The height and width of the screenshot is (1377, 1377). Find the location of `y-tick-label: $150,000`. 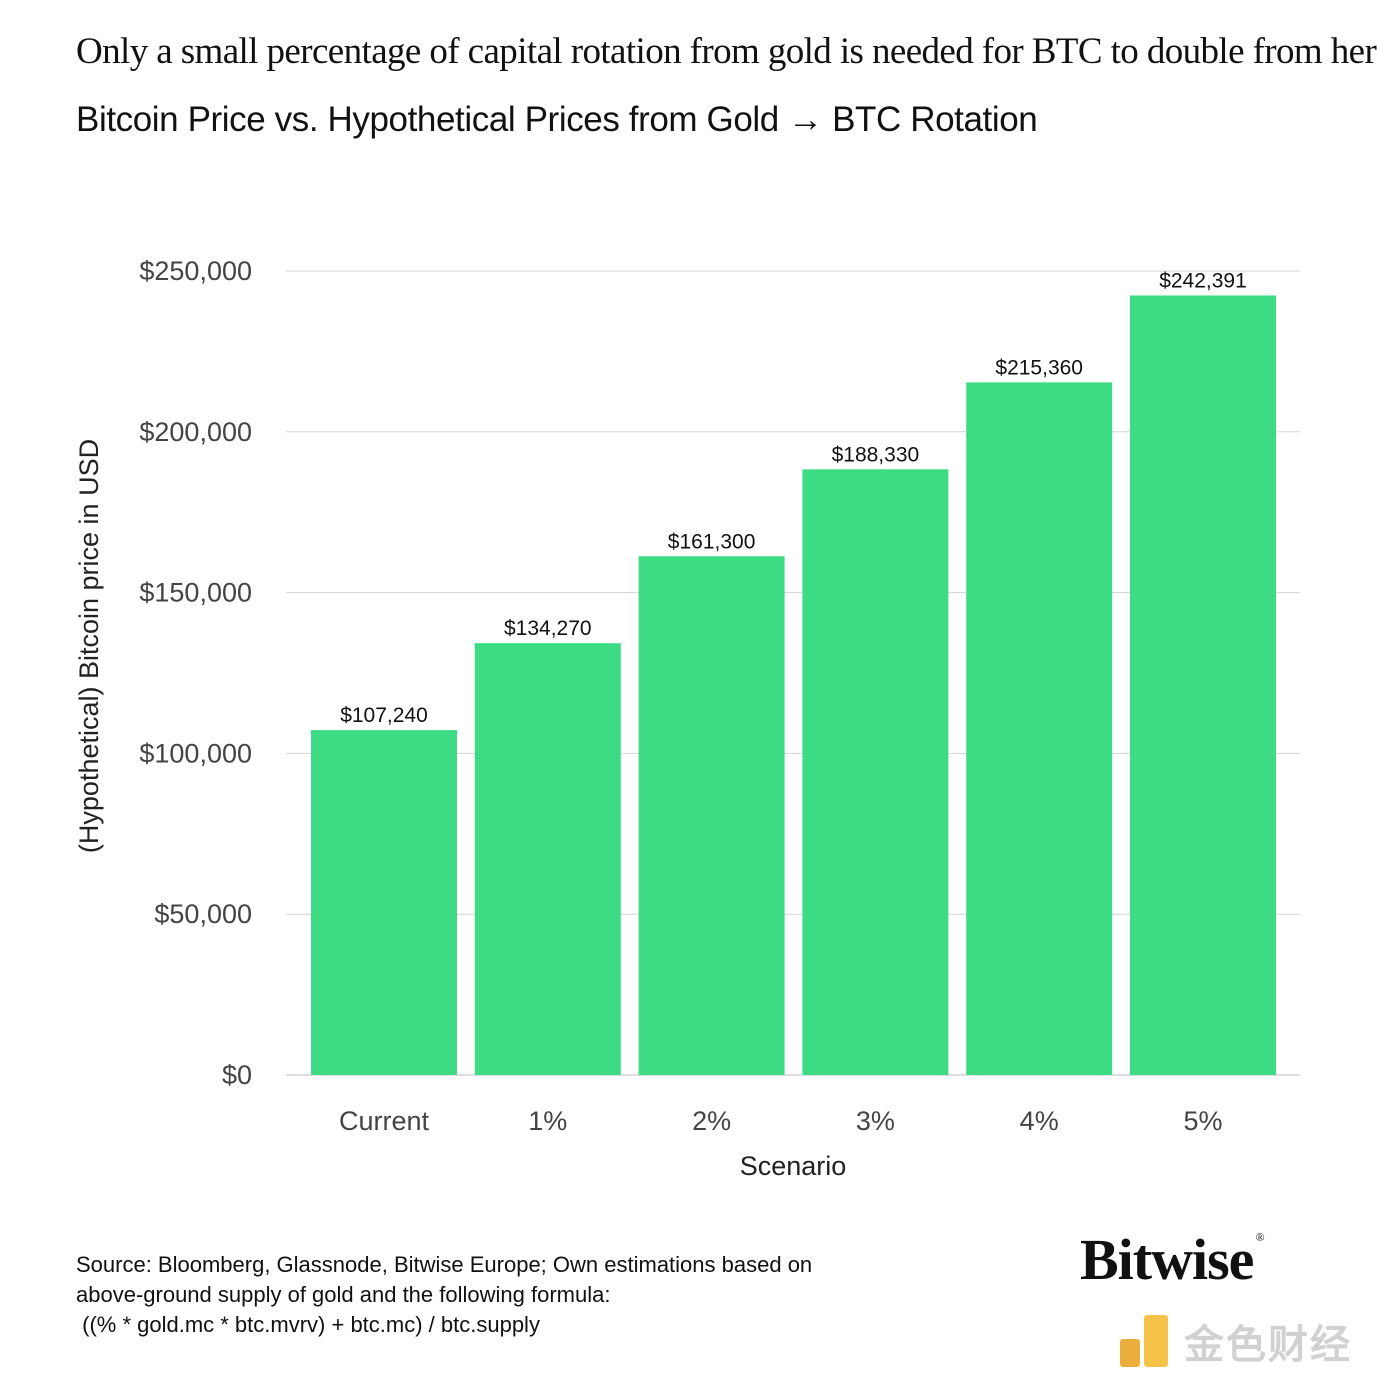

y-tick-label: $150,000 is located at coordinates (195, 593).